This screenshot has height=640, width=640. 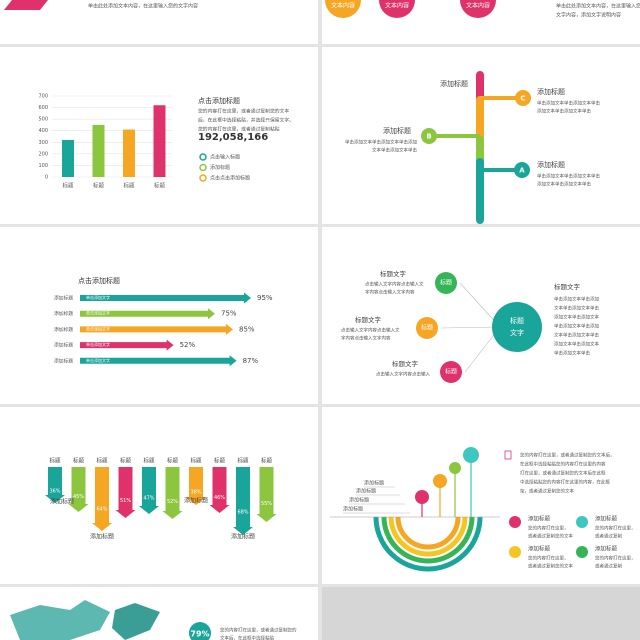 What do you see at coordinates (242, 512) in the screenshot?
I see `text: 68%` at bounding box center [242, 512].